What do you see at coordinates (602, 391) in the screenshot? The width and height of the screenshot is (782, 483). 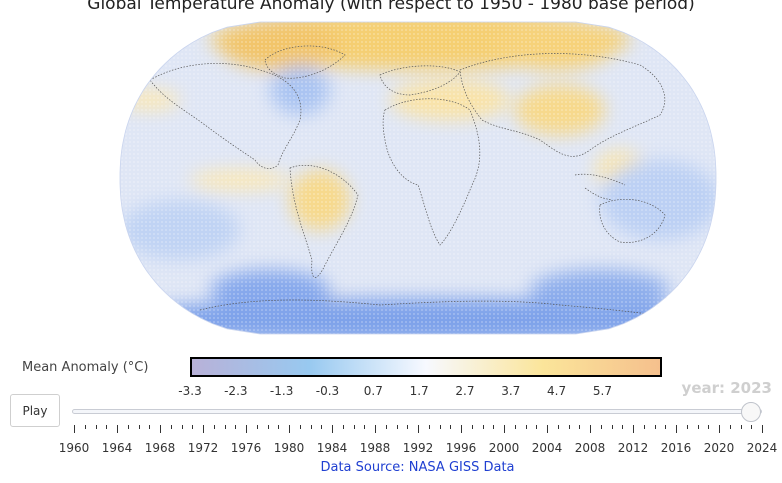 I see `colorbar-tick-label: 5.7` at bounding box center [602, 391].